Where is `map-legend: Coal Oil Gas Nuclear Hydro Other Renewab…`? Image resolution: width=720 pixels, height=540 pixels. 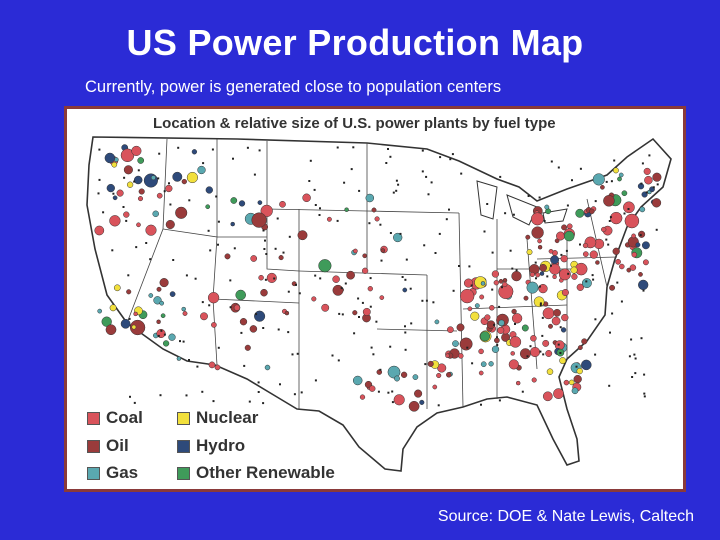 map-legend: Coal Oil Gas Nuclear Hydro Other Renewab… is located at coordinates (237, 448).